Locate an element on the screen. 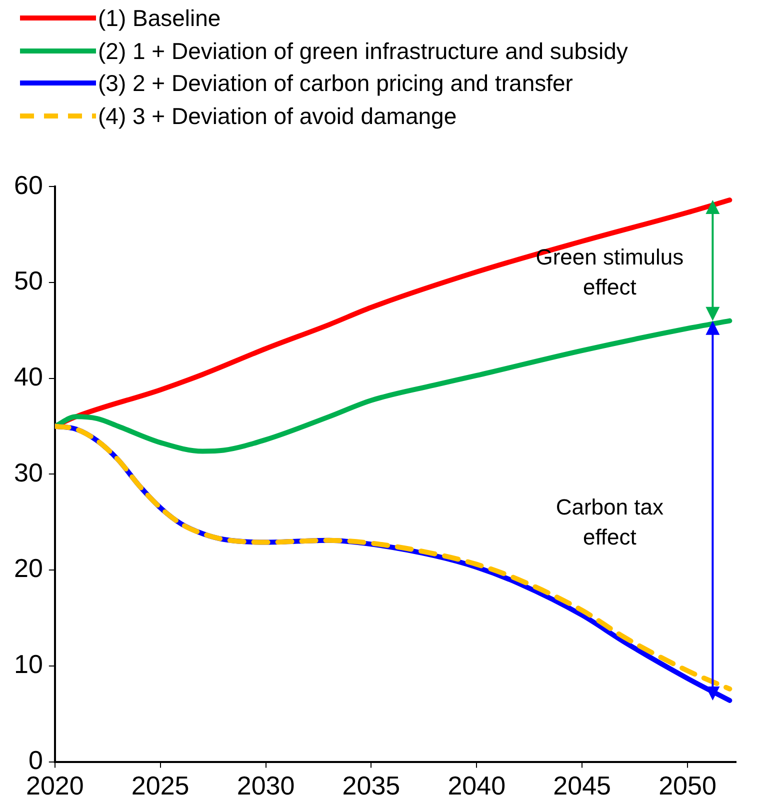 The image size is (776, 811). y-tick-label: 30 is located at coordinates (28, 472).